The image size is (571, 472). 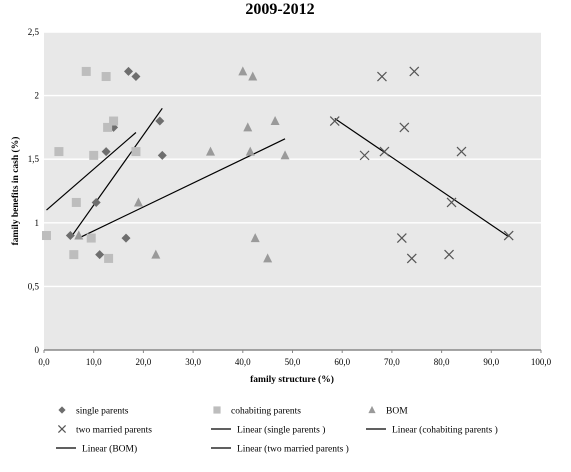 What do you see at coordinates (109, 449) in the screenshot?
I see `legend-label: Linear (BOM)` at bounding box center [109, 449].